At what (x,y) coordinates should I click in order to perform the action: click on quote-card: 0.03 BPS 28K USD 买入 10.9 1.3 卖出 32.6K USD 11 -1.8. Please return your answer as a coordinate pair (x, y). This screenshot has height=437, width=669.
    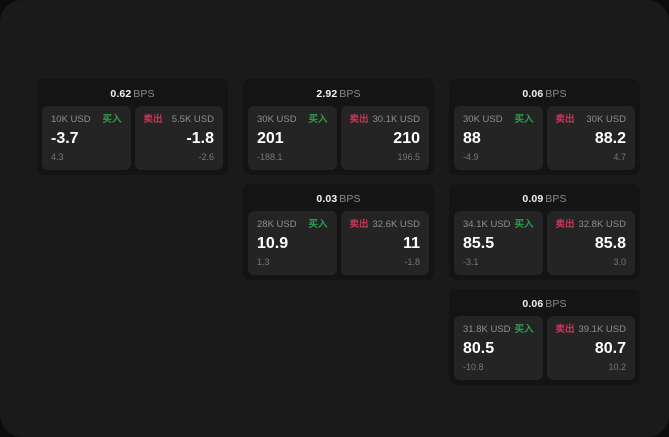
    Looking at the image, I should click on (338, 232).